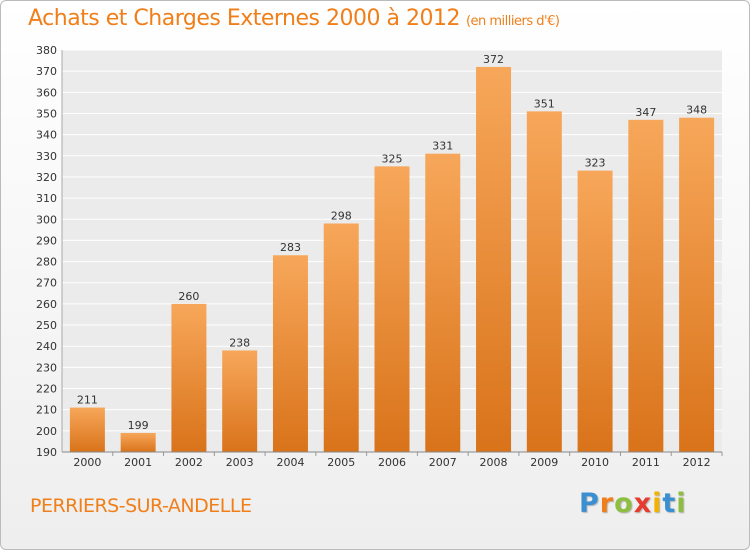  I want to click on y-tick-label: 250, so click(46, 325).